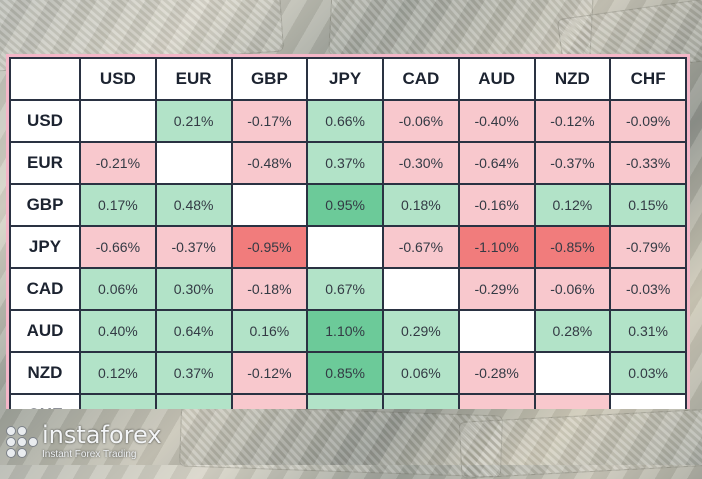 The width and height of the screenshot is (702, 479). I want to click on header-row: USD EUR GBP JPY CAD AUD NZD CHF, so click(348, 79).